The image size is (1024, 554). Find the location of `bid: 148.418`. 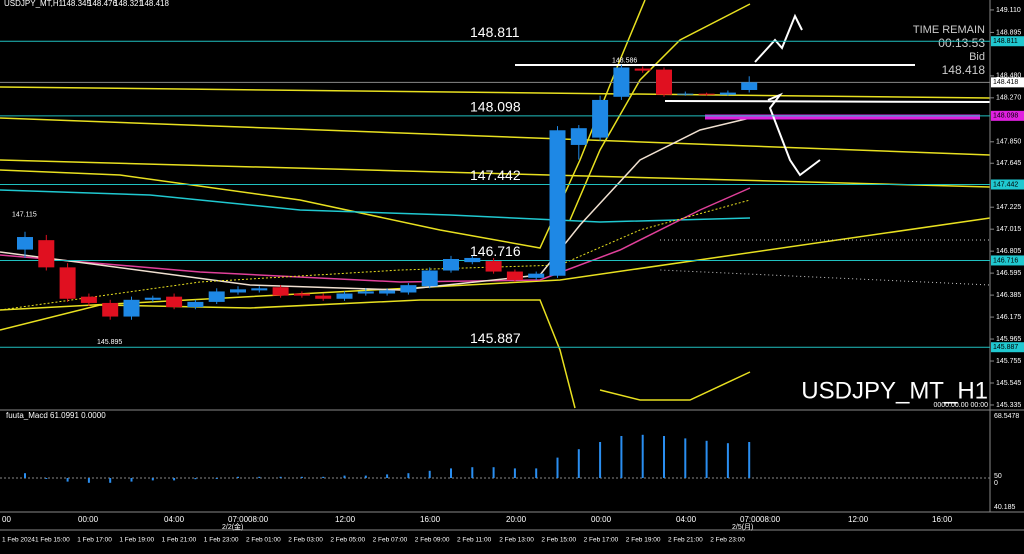

bid: 148.418 is located at coordinates (964, 70).